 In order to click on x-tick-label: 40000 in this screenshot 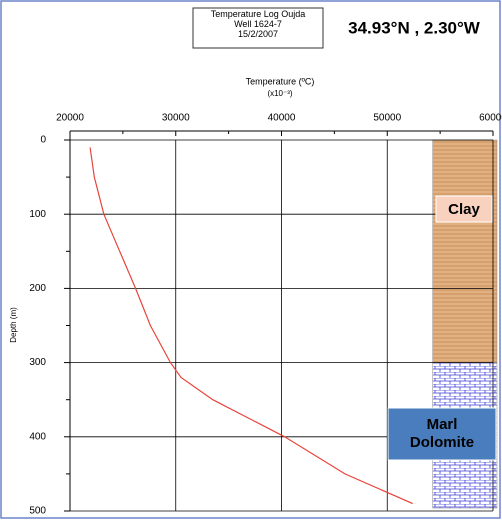, I will do `click(282, 118)`.